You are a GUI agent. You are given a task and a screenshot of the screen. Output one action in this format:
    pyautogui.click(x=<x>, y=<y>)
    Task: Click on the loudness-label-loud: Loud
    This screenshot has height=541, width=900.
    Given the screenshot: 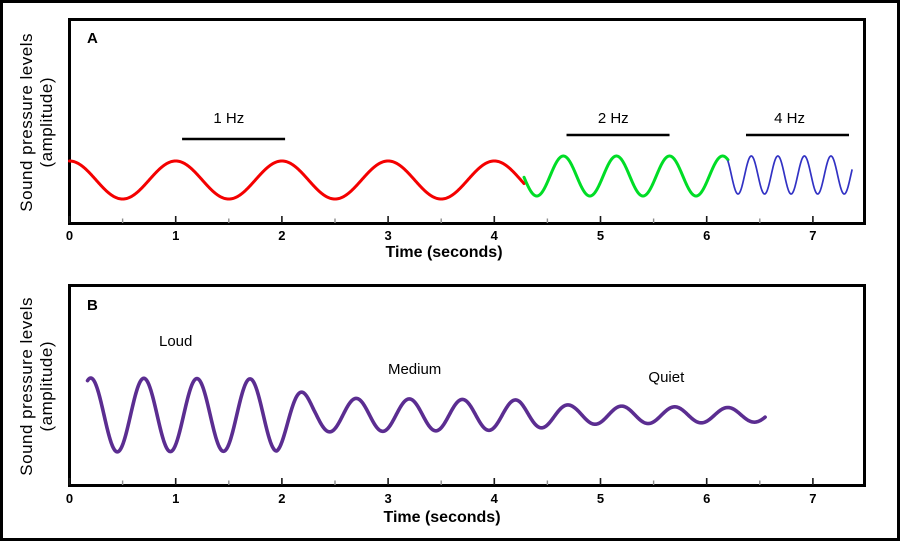 What is the action you would take?
    pyautogui.click(x=176, y=341)
    